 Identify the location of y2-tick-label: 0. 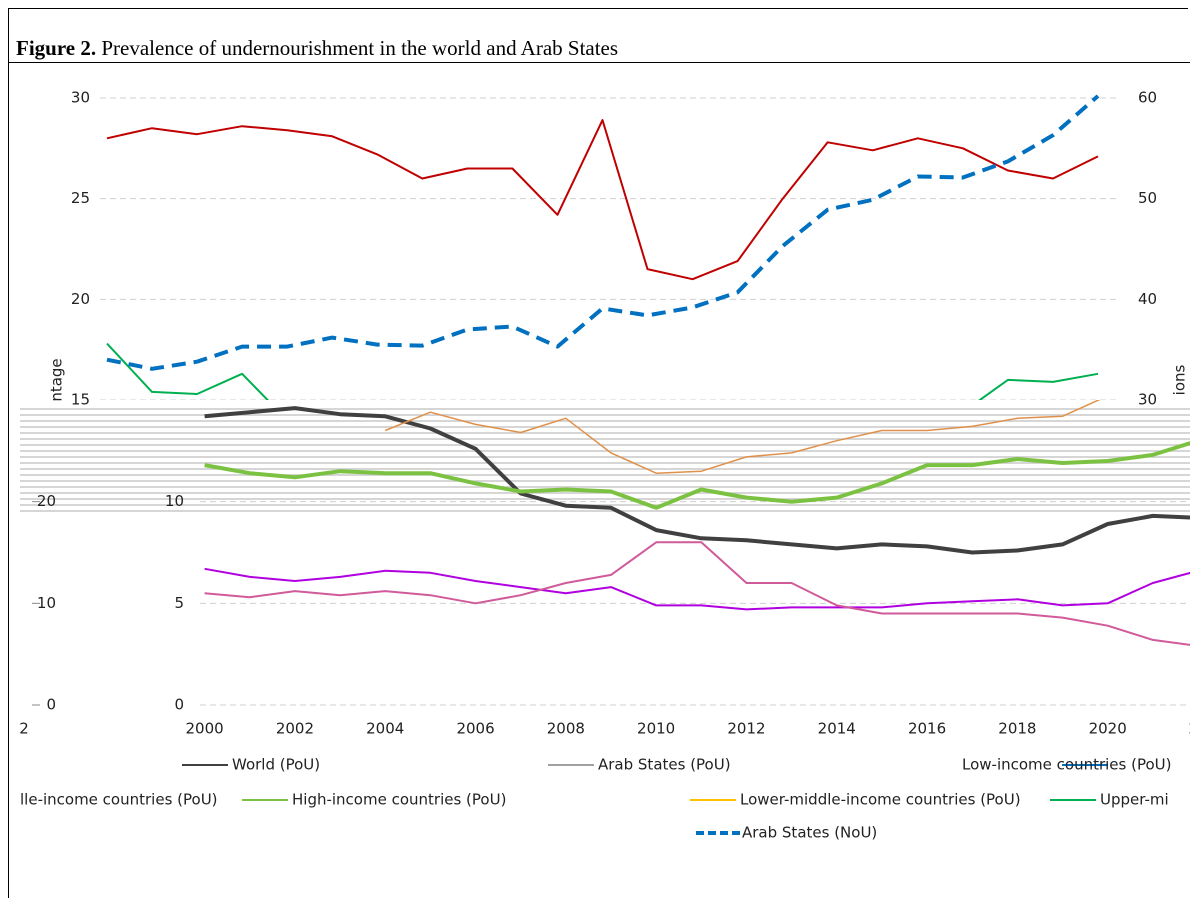
(51, 705).